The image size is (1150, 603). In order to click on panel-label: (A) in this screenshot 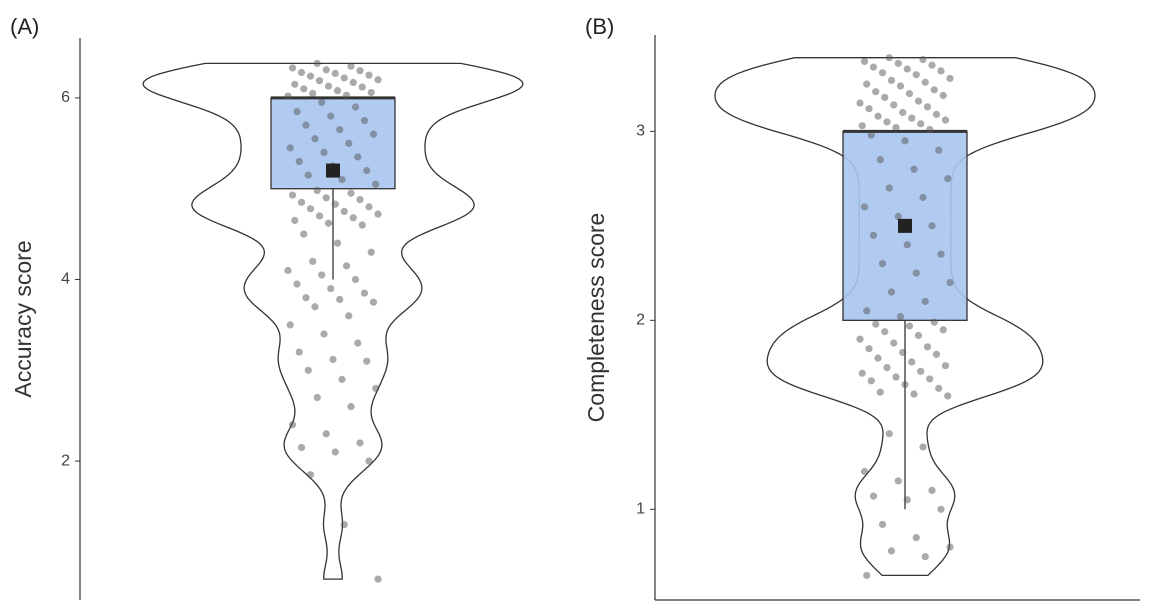, I will do `click(24, 26)`.